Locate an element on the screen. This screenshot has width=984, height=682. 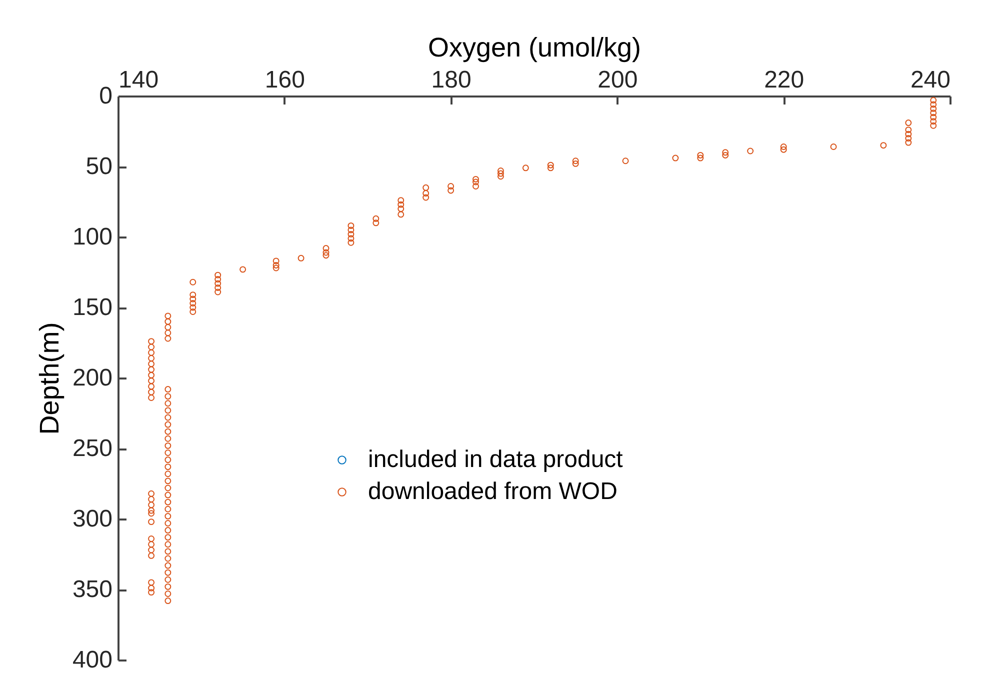
y-tick-label: 400 is located at coordinates (92, 660).